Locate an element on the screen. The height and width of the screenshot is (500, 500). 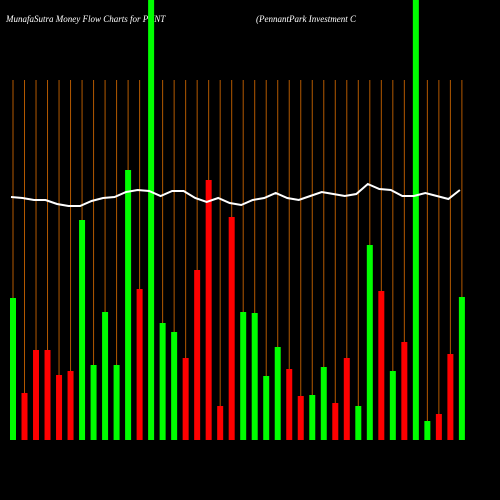
chart-subtitle: (PennantPark Investment C is located at coordinates (306, 19).